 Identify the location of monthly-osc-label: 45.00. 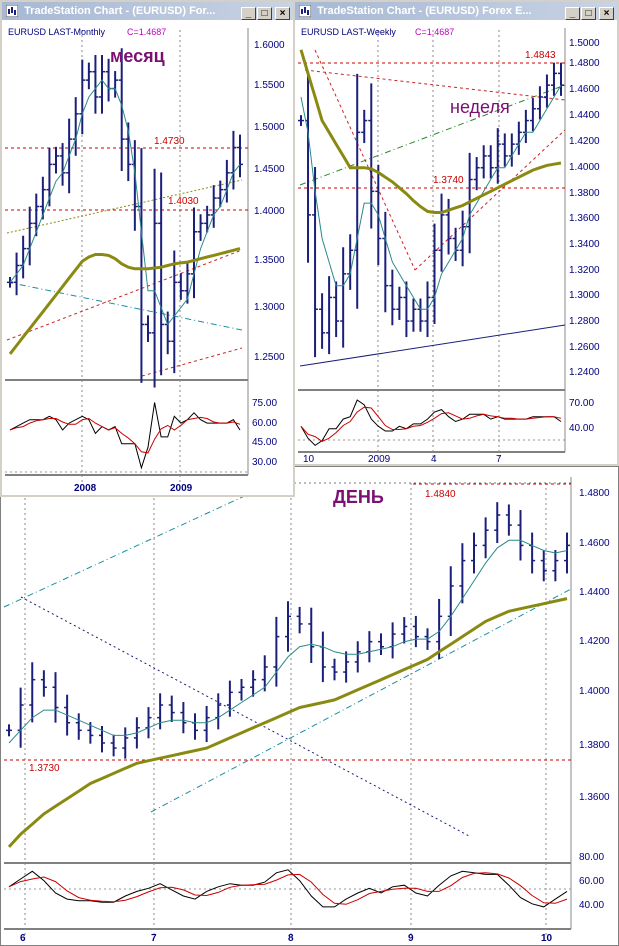
(264, 442).